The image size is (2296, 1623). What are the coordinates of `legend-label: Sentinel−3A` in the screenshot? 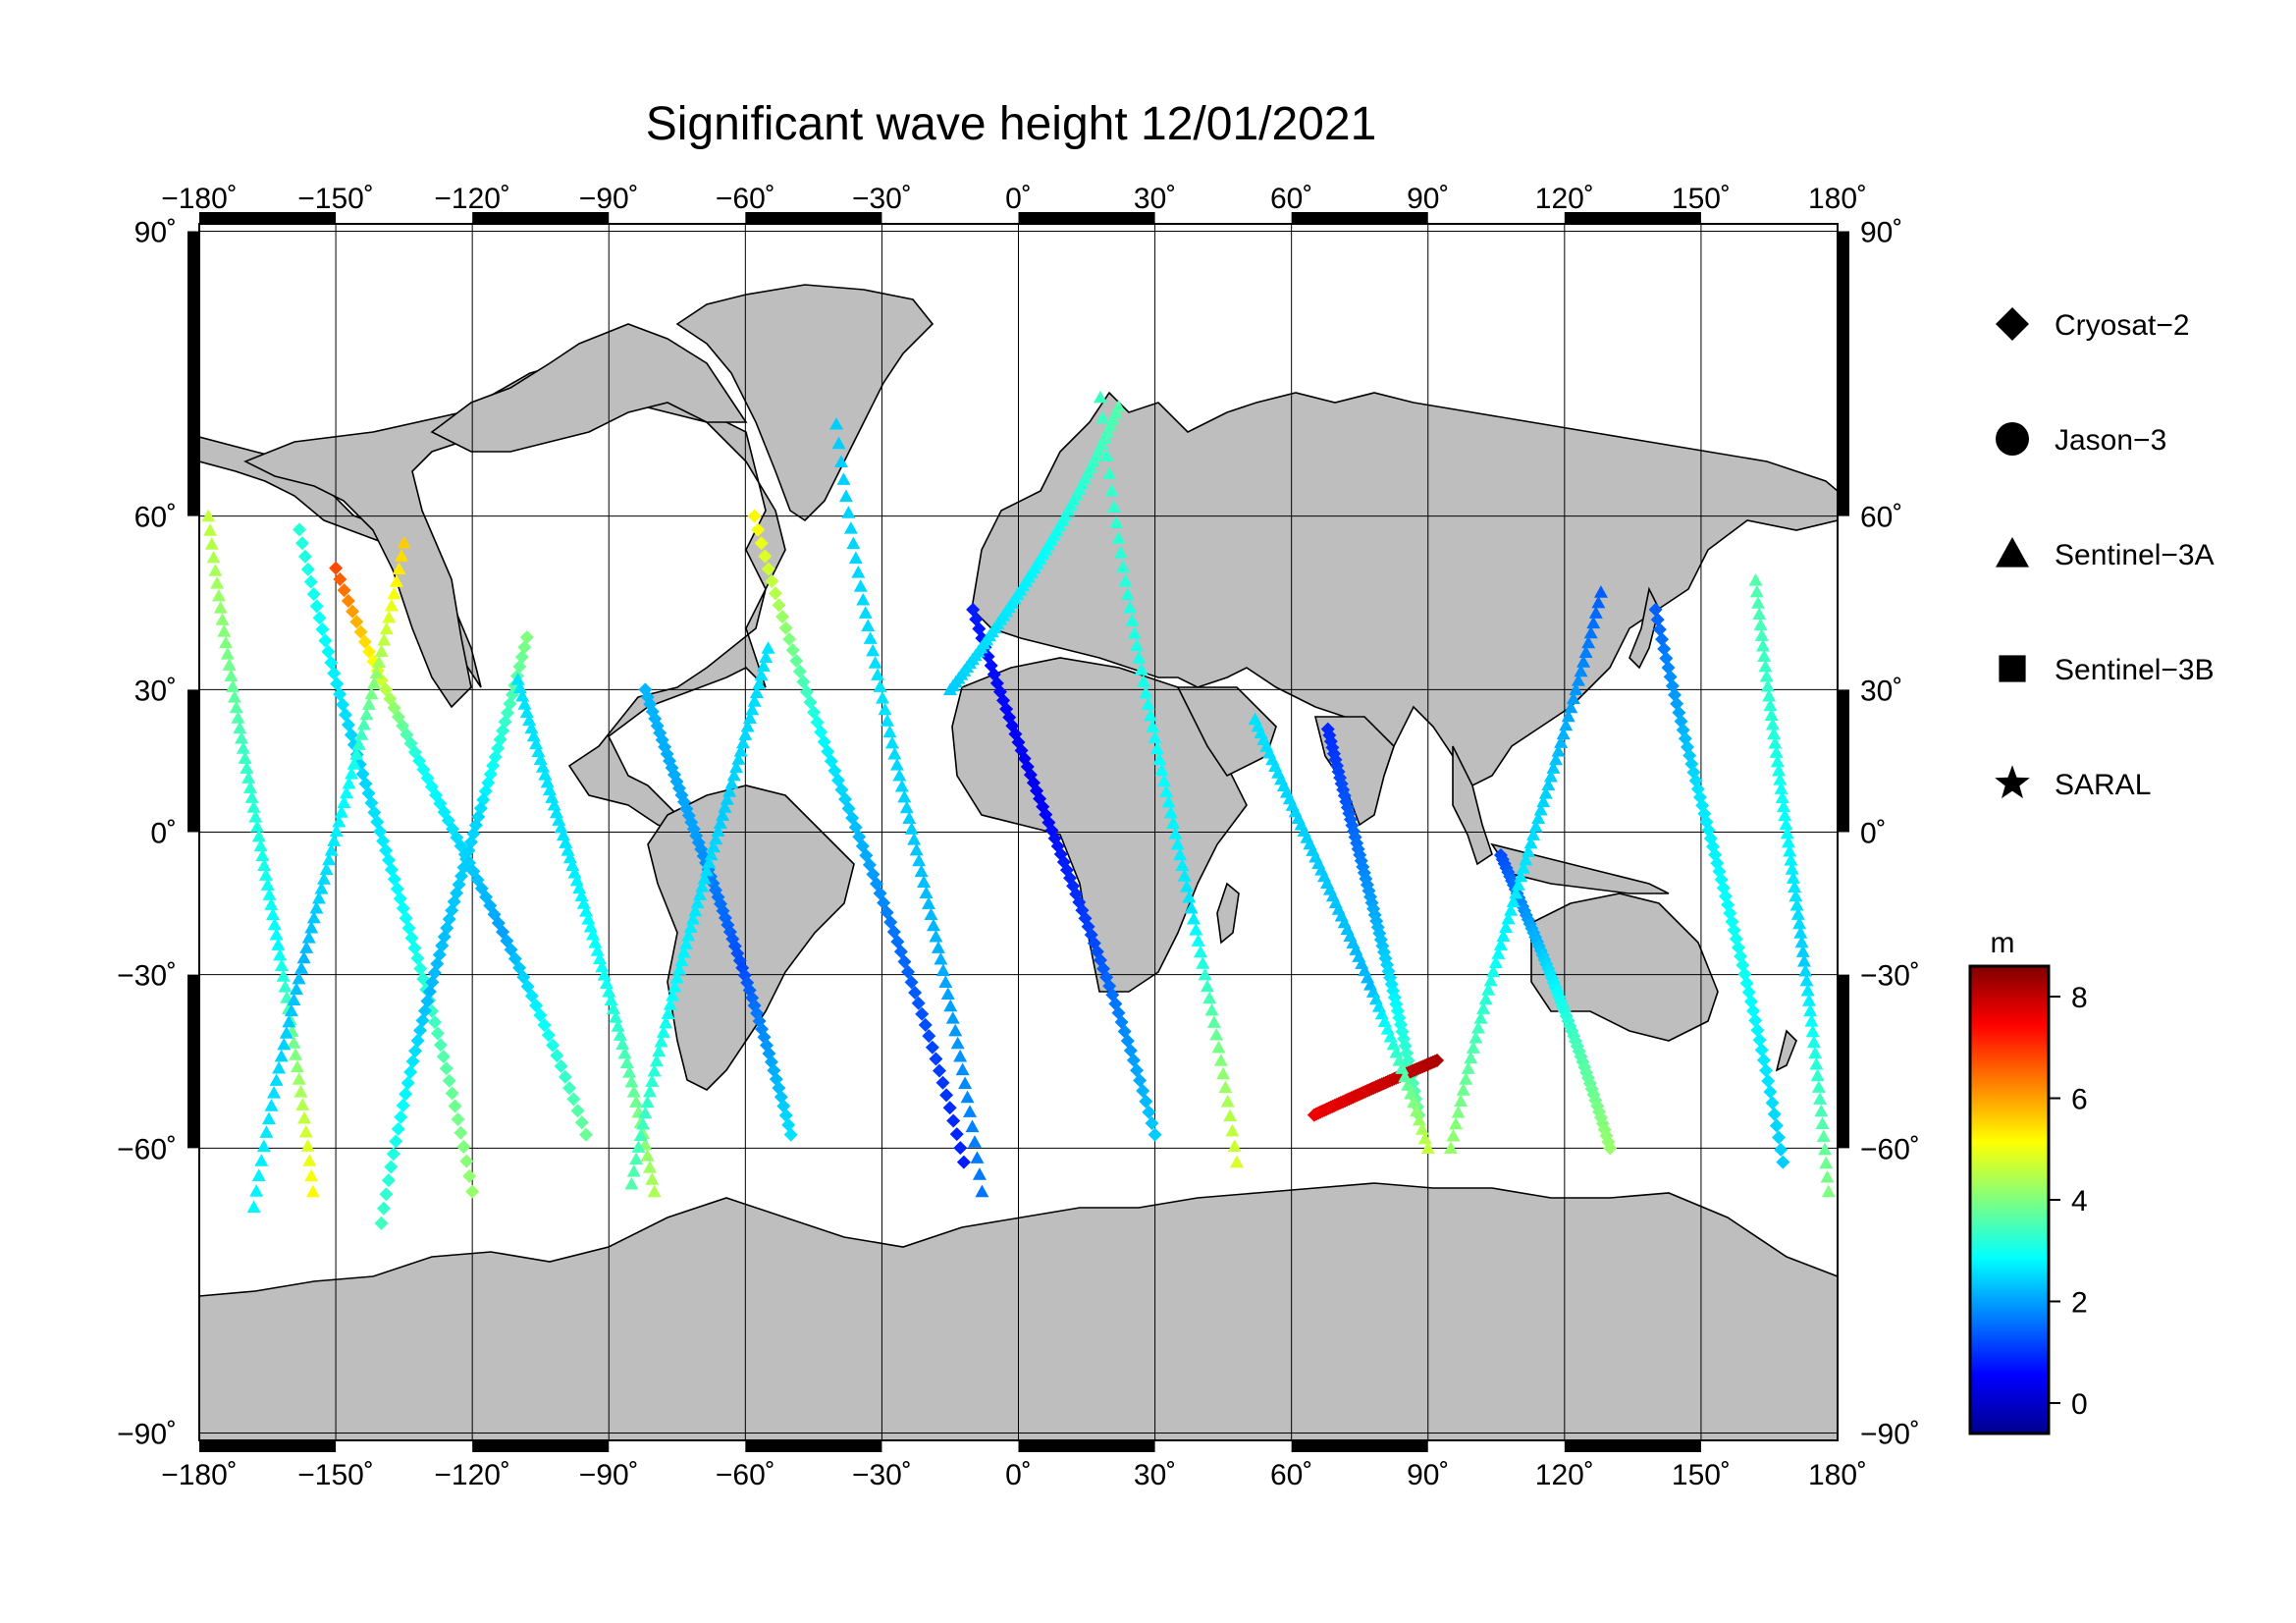 It's located at (2135, 555).